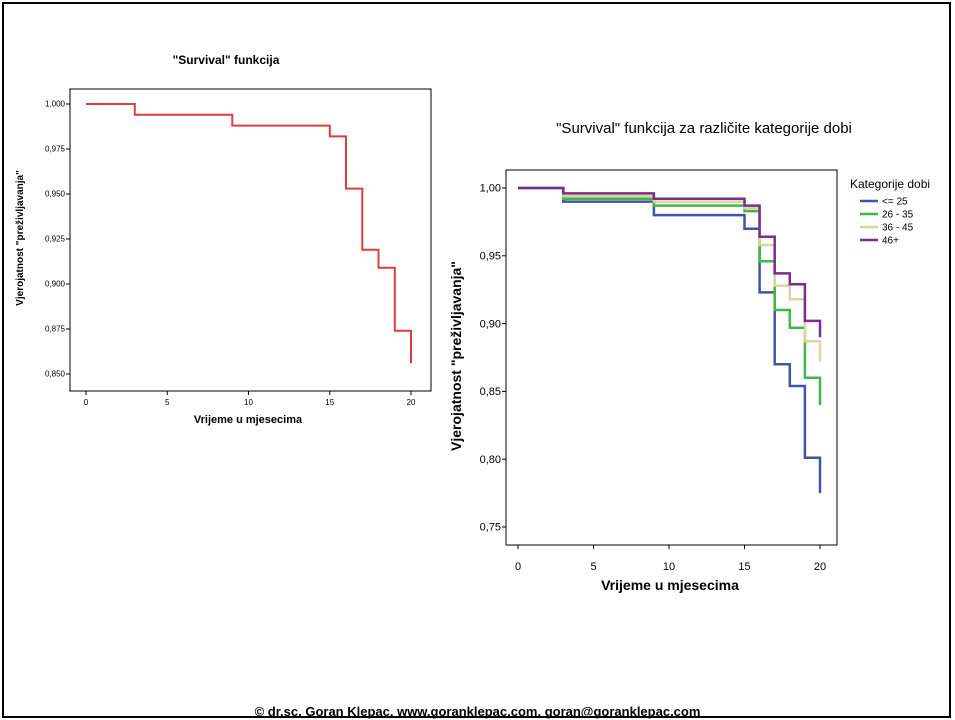  What do you see at coordinates (895, 202) in the screenshot?
I see `legend-label: <= 25` at bounding box center [895, 202].